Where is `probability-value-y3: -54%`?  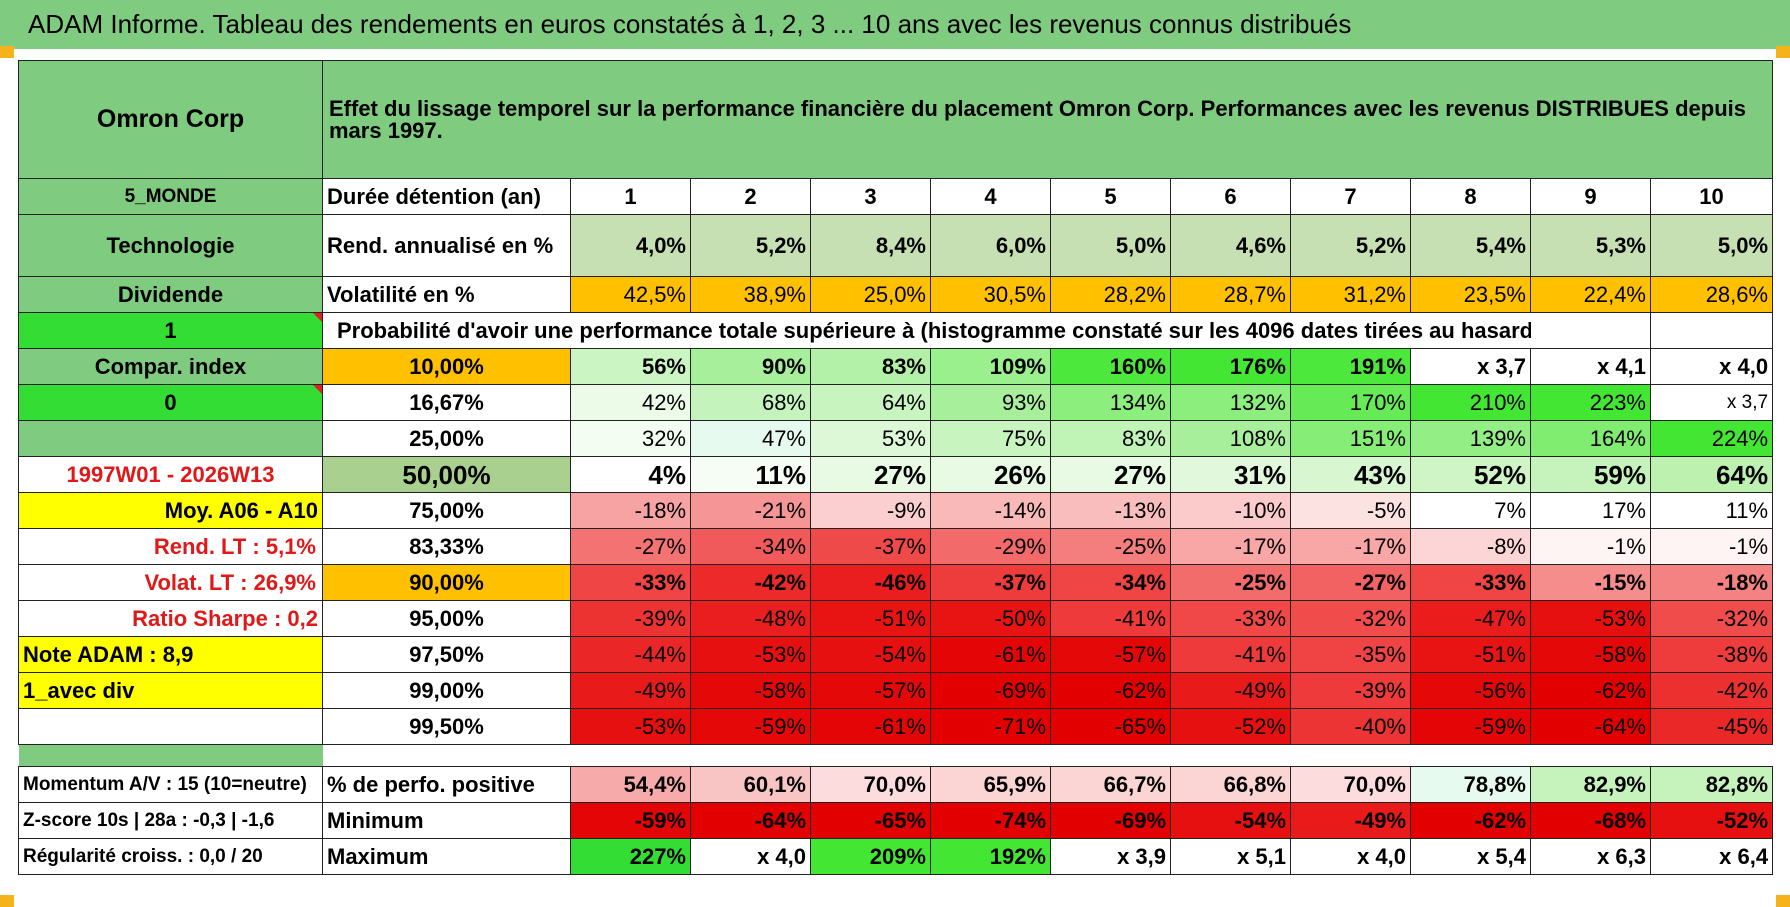
probability-value-y3: -54% is located at coordinates (870, 654).